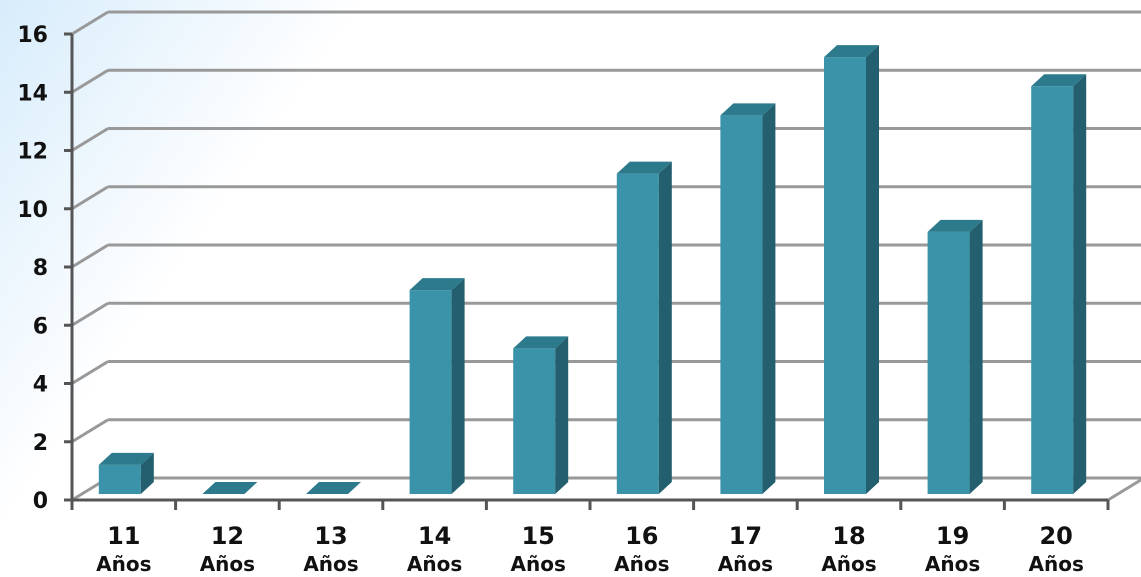 Image resolution: width=1141 pixels, height=577 pixels. I want to click on x-tick-label: 12 Años, so click(227, 549).